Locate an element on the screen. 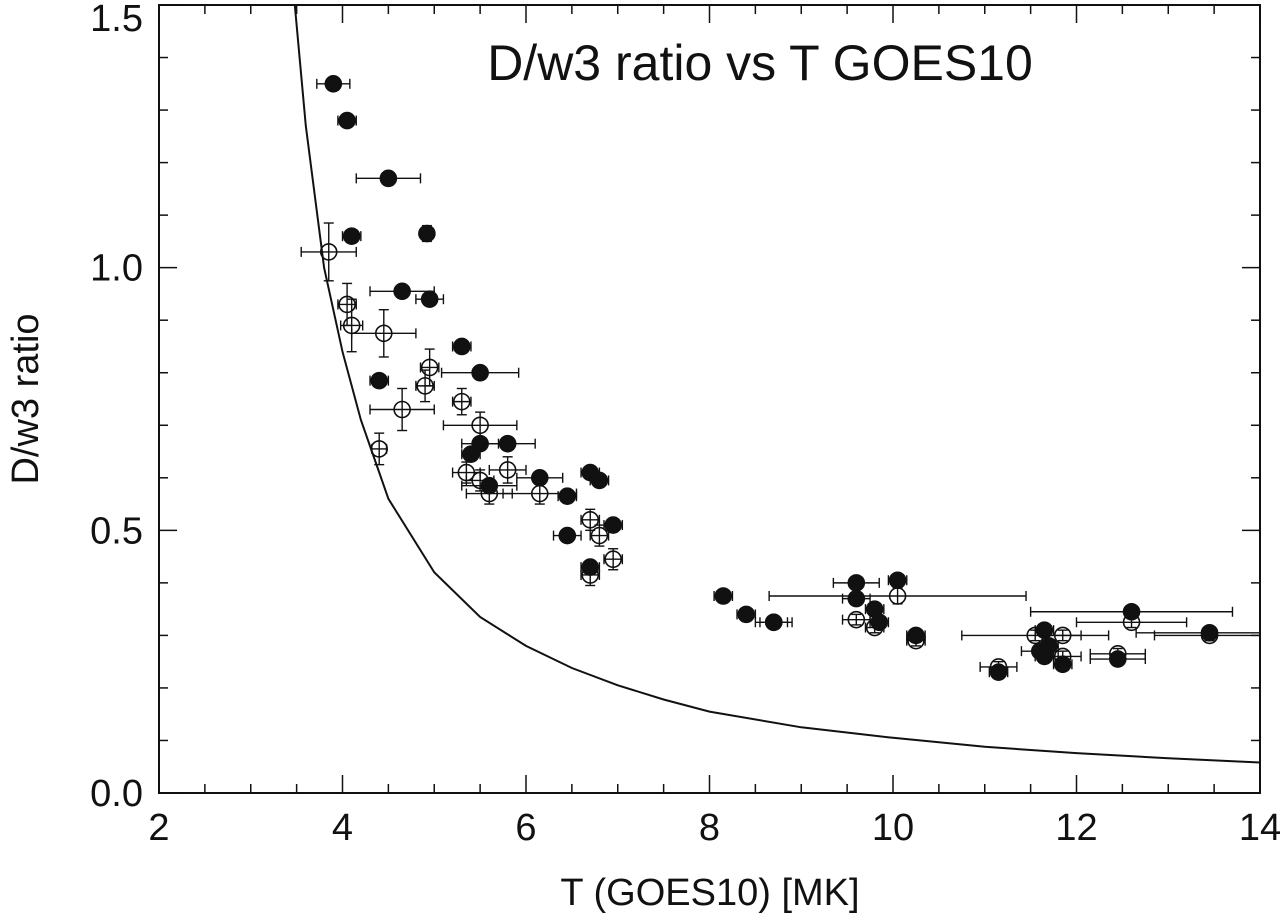 This screenshot has width=1287, height=921. y-tick-label: 0.0 is located at coordinates (116, 794).